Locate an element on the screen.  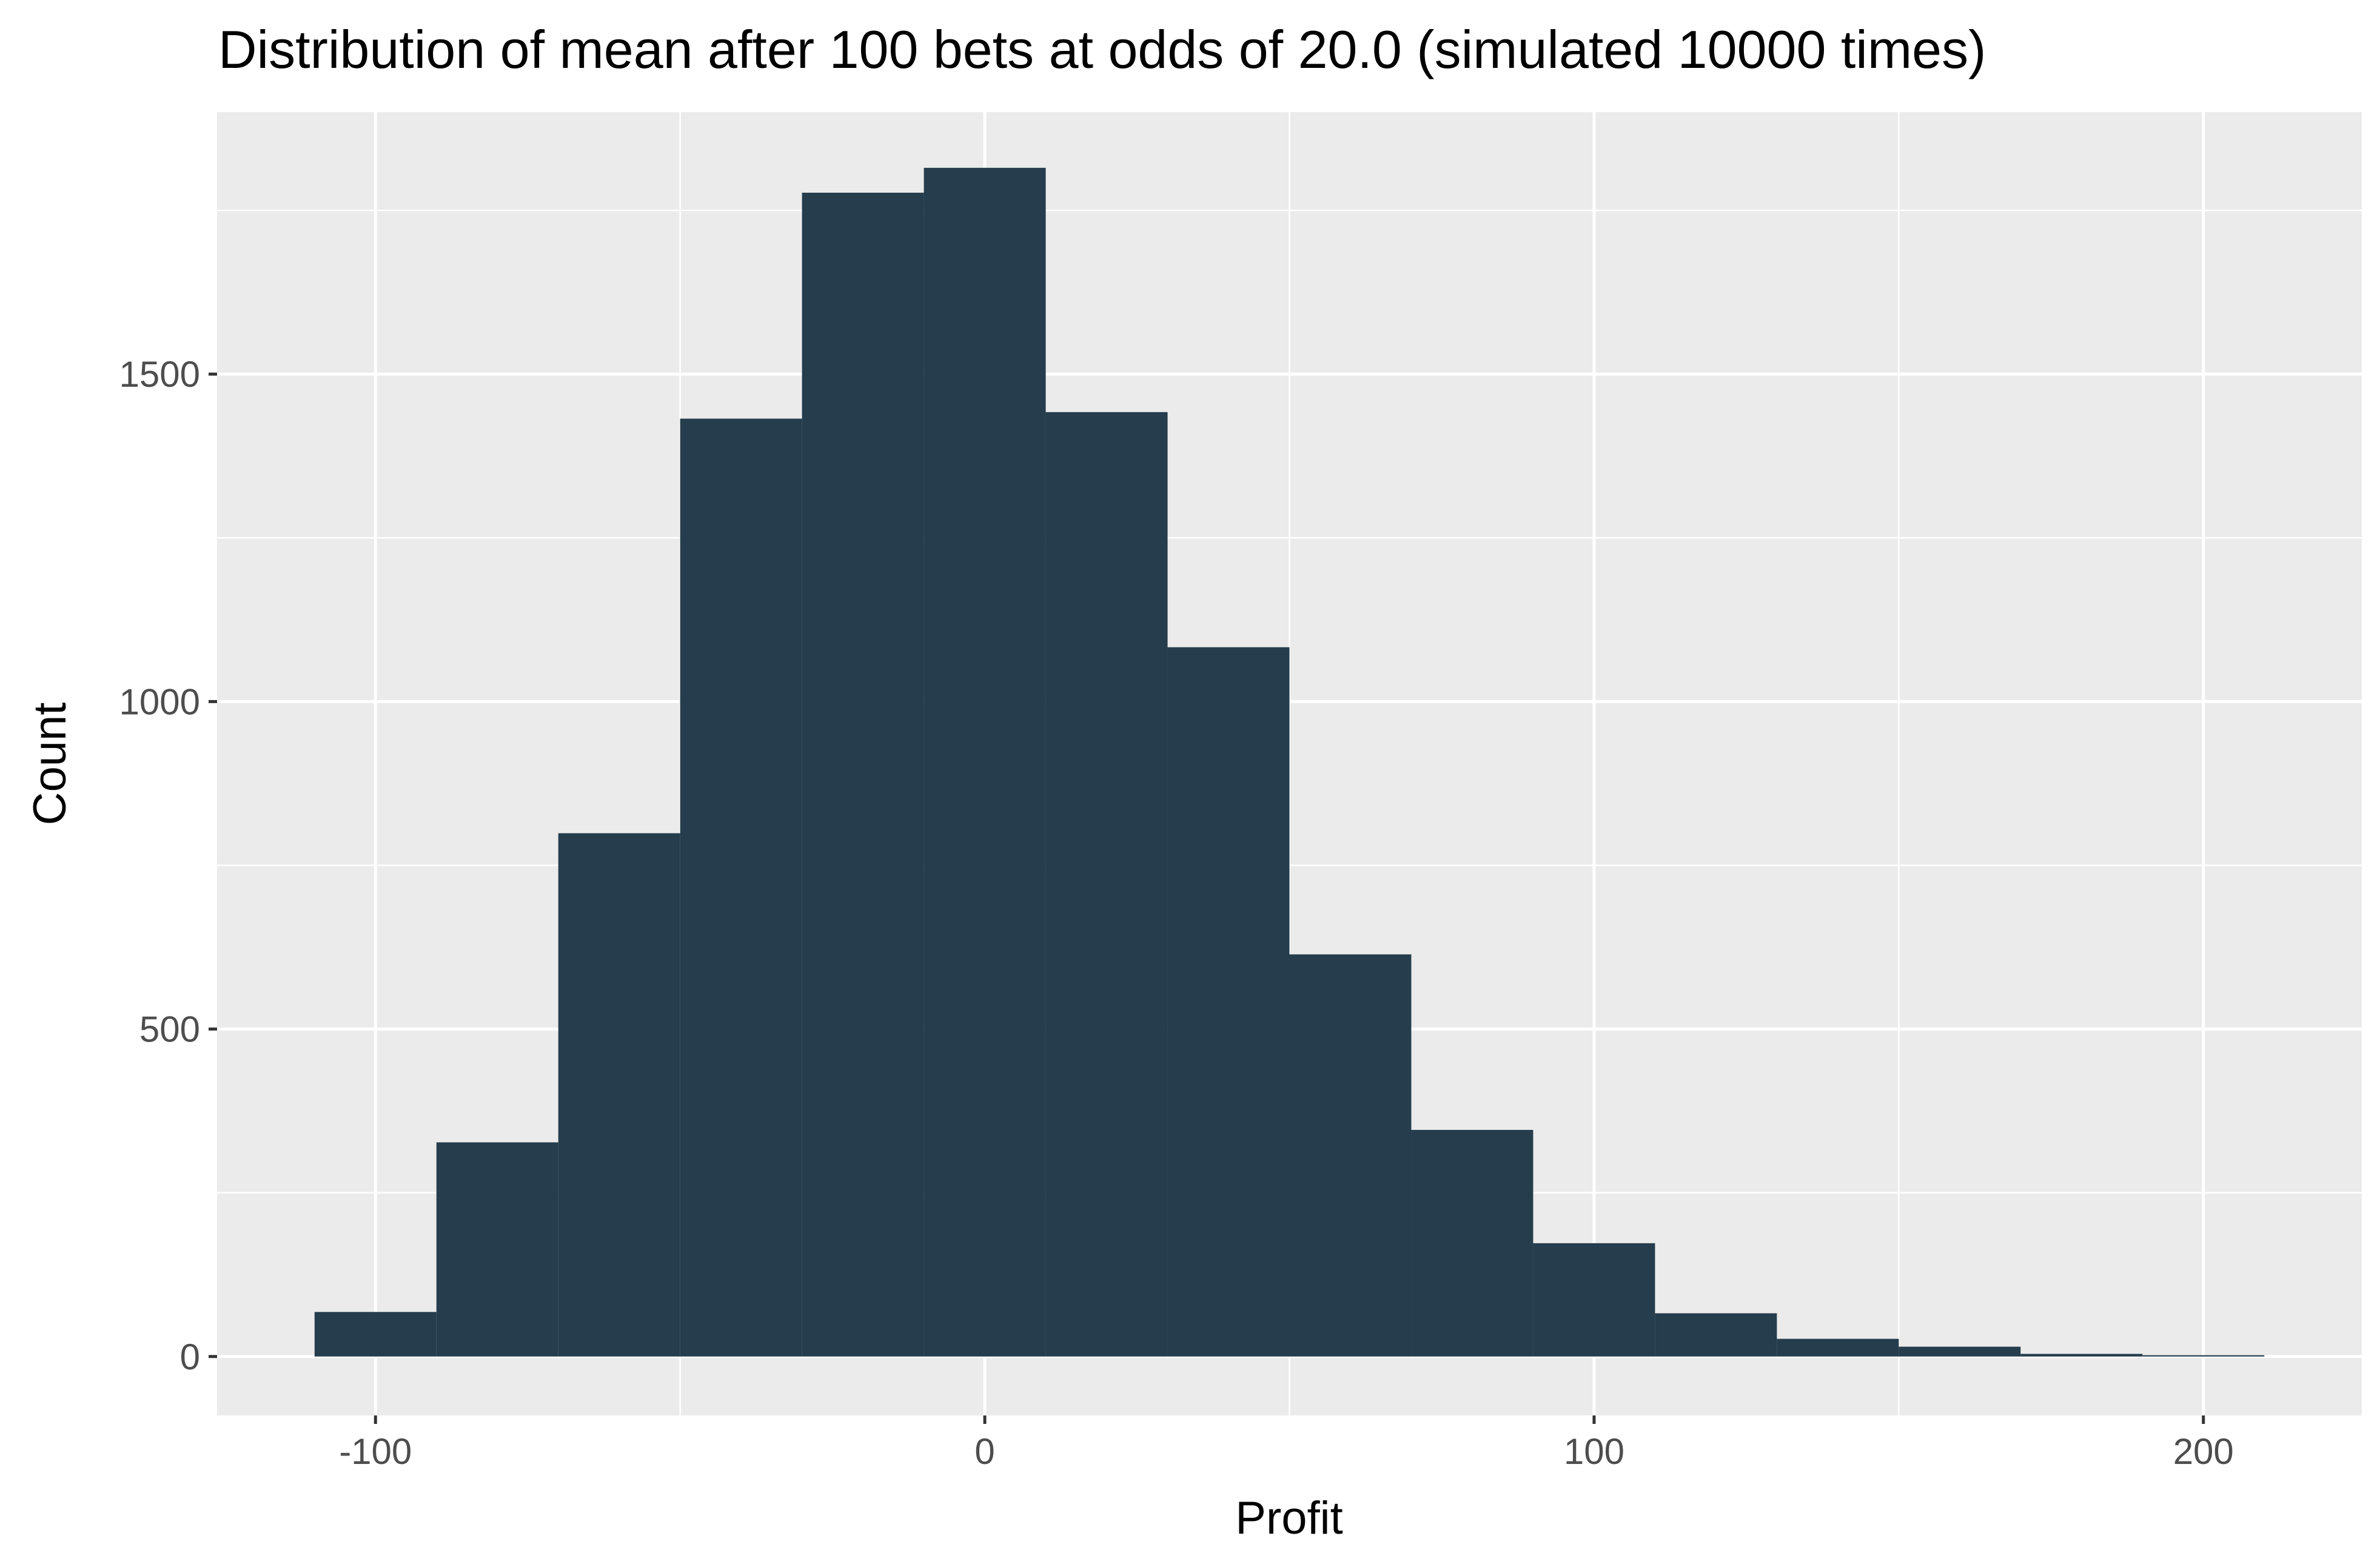
x-tick-label: 200 is located at coordinates (2203, 1451).